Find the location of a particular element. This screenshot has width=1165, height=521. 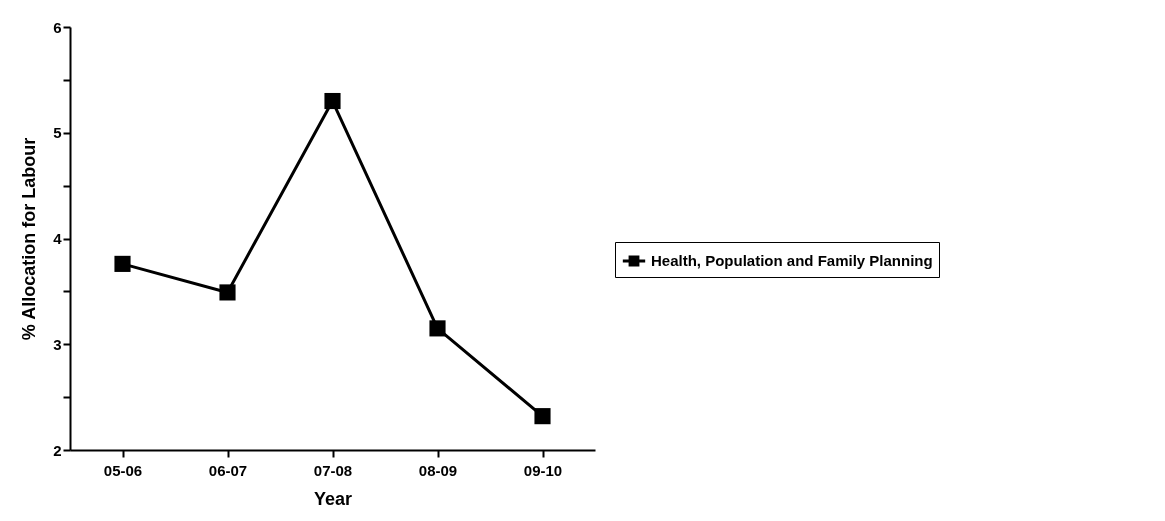

y-tick-label: 3 is located at coordinates (57, 344).